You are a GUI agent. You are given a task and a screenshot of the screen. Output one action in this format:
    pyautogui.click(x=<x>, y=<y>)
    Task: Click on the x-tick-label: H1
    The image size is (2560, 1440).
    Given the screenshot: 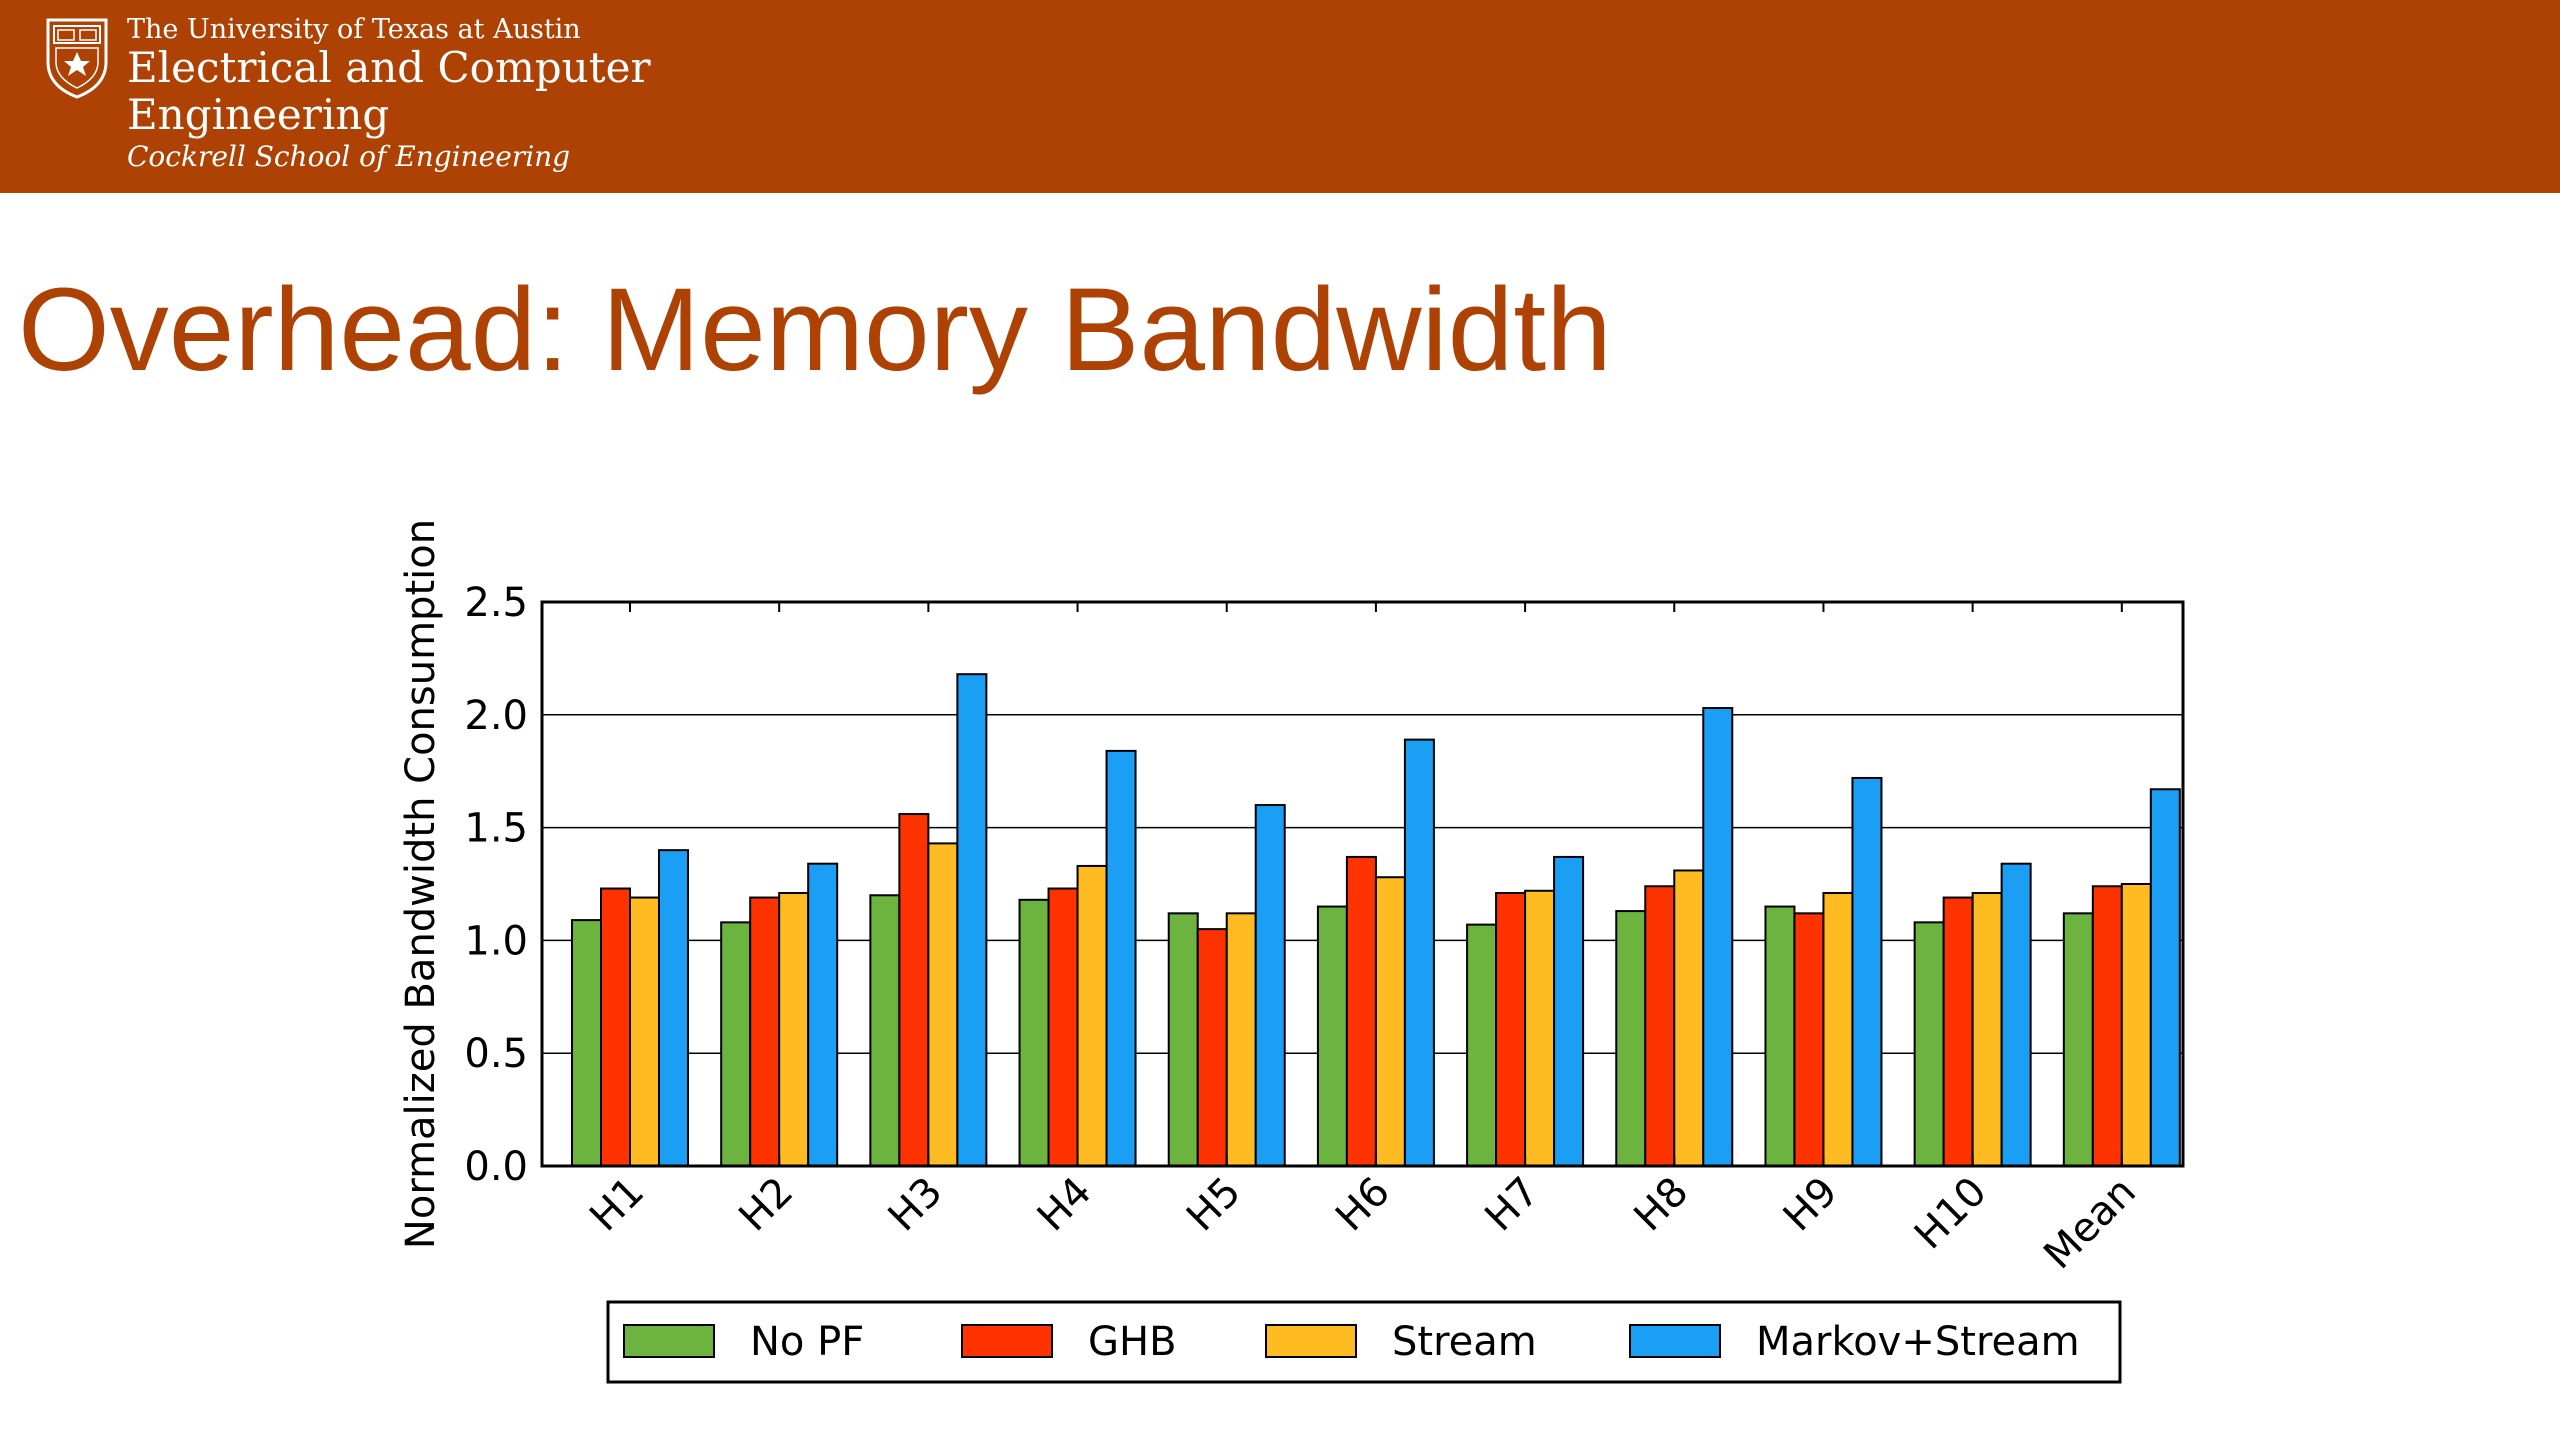 What is the action you would take?
    pyautogui.click(x=617, y=1205)
    